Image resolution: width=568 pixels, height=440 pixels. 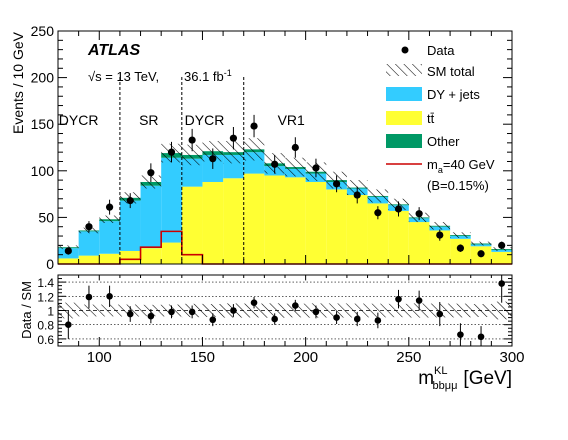 What do you see at coordinates (123, 76) in the screenshot?
I see `energy-label: √s = 13 TeV,` at bounding box center [123, 76].